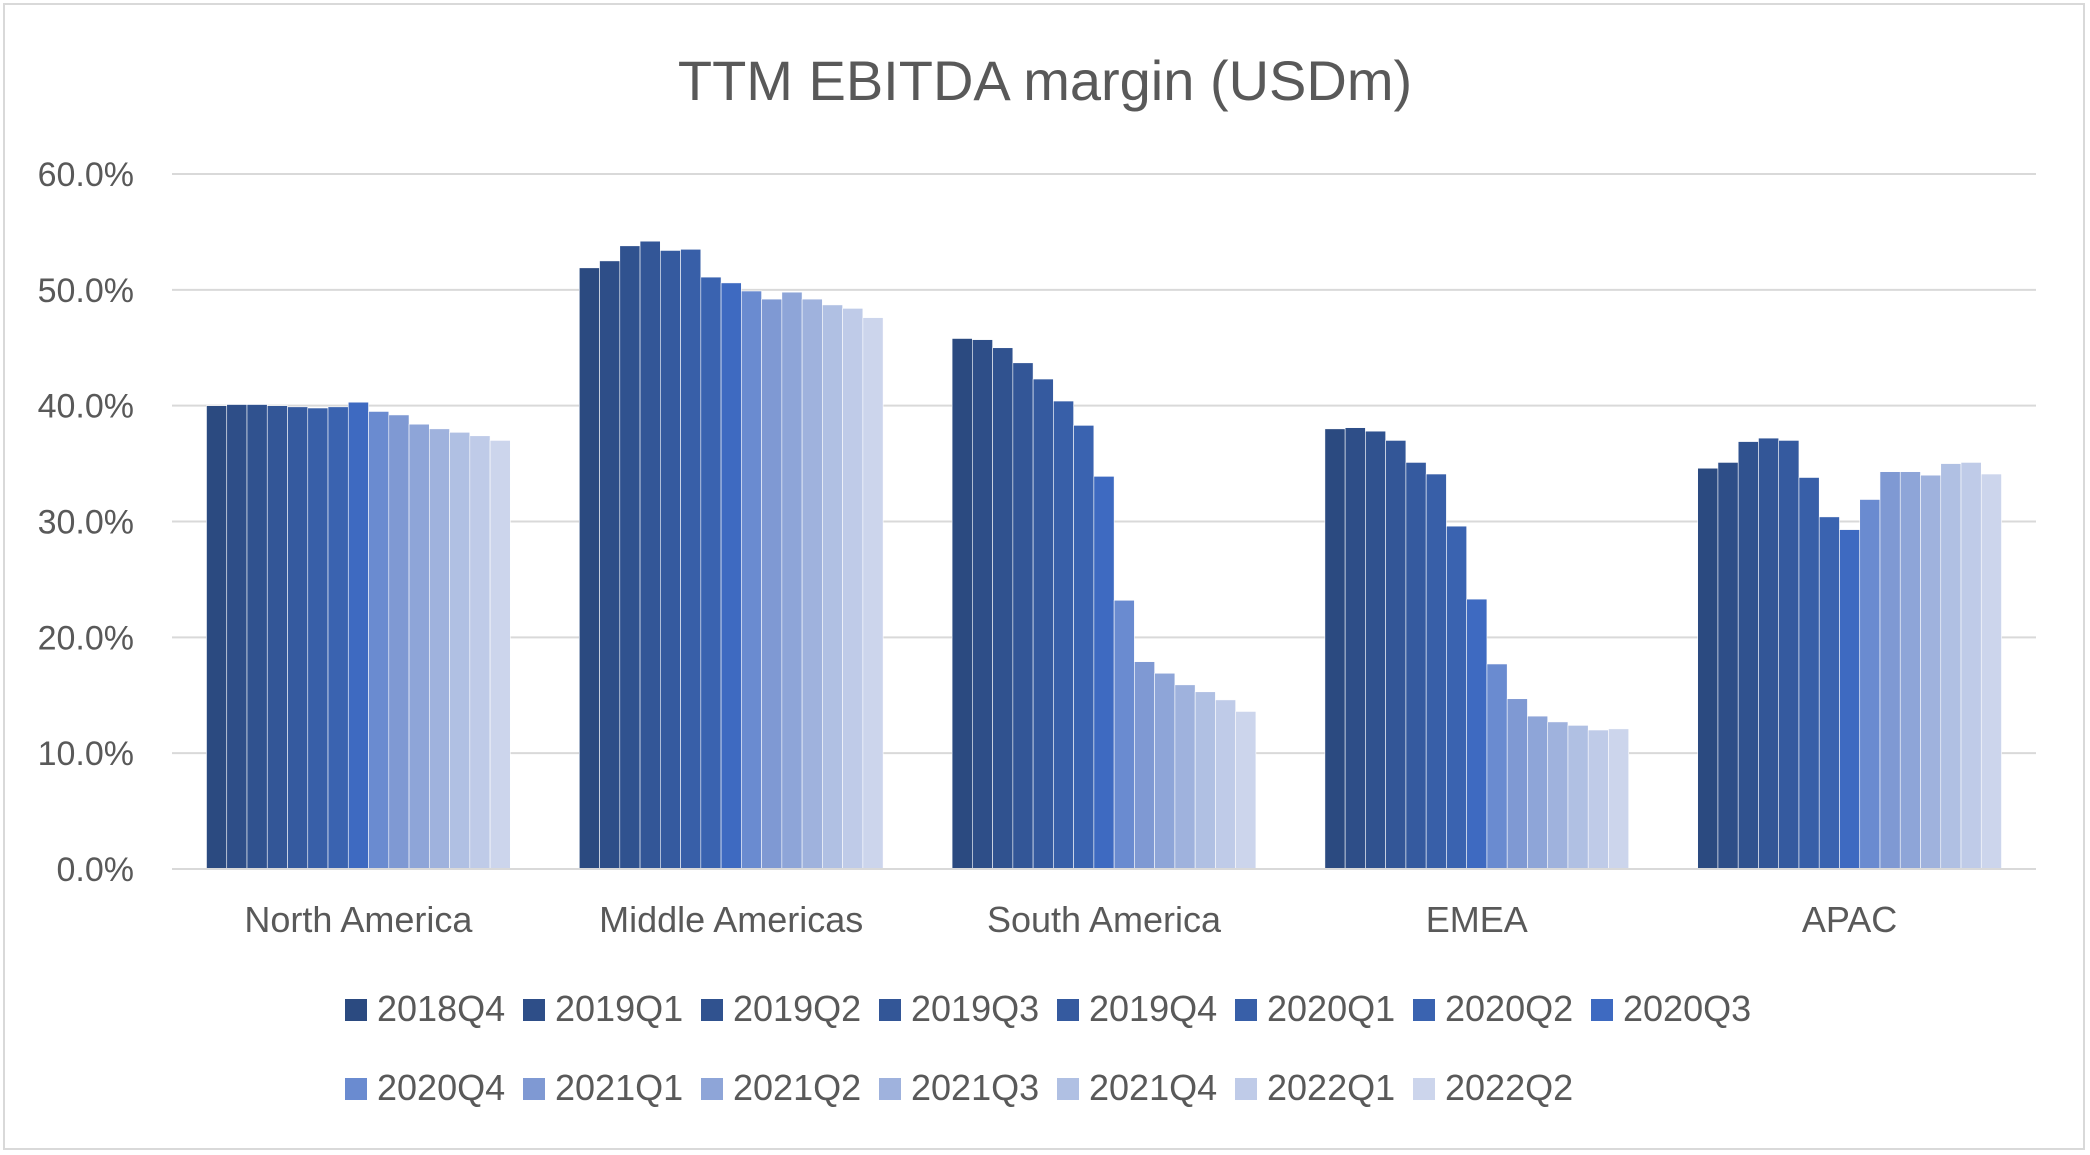  I want to click on y-tick-label: 0.0%, so click(96, 870).